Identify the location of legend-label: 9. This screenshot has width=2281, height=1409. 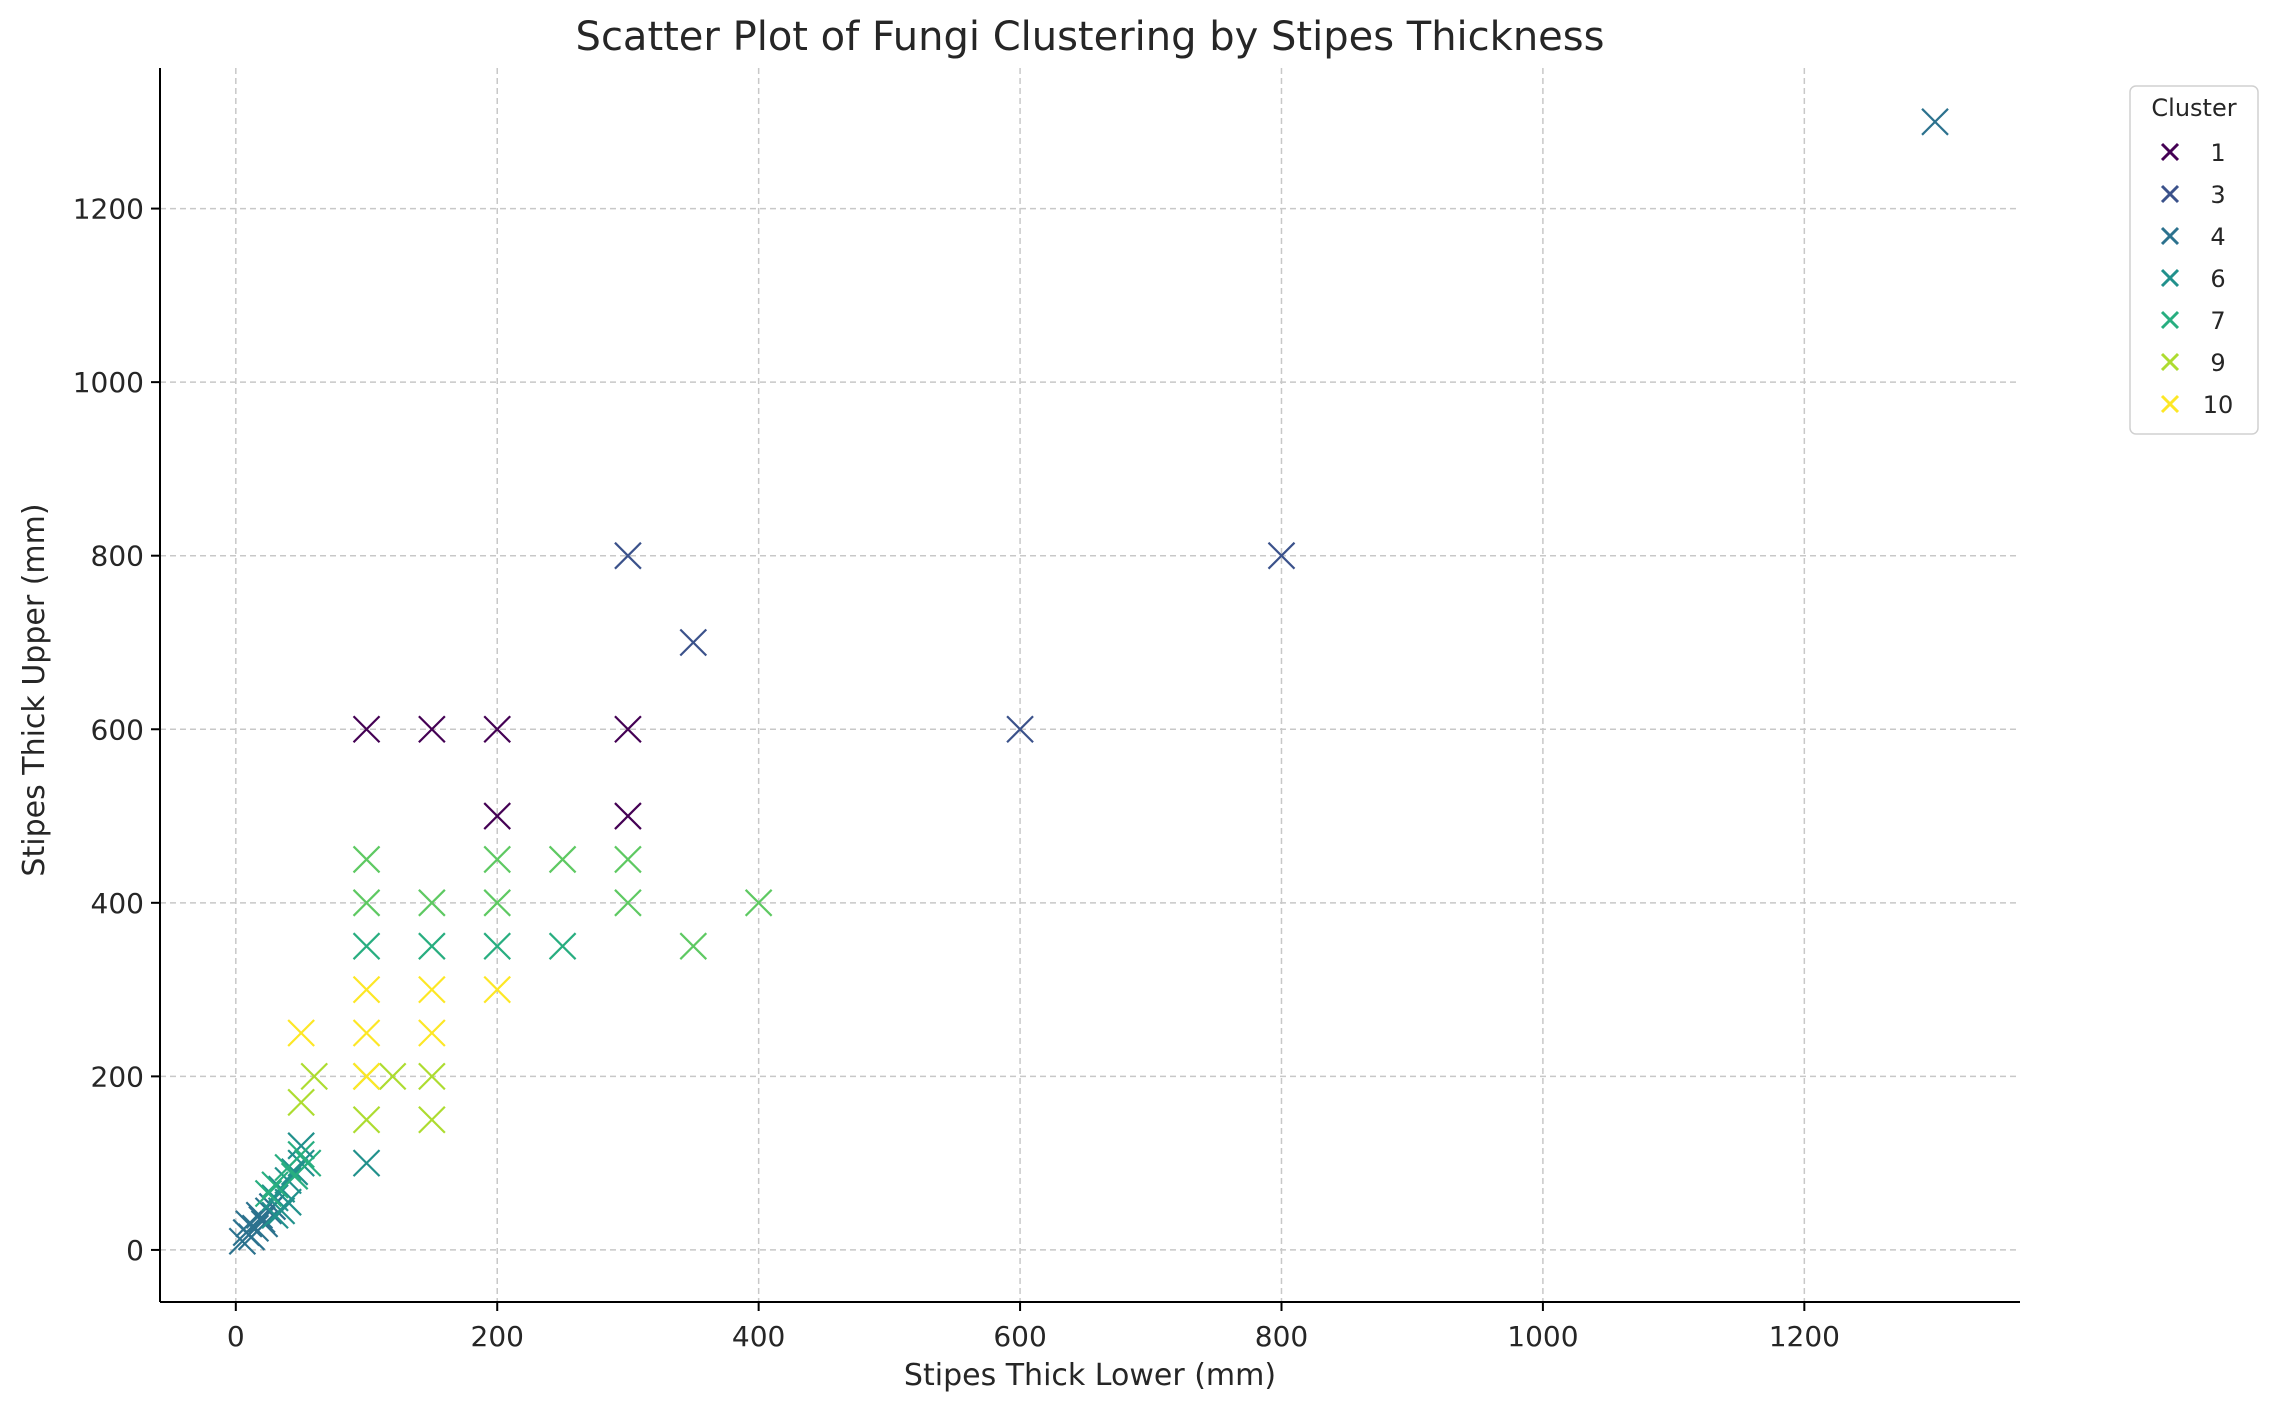
(2217, 363).